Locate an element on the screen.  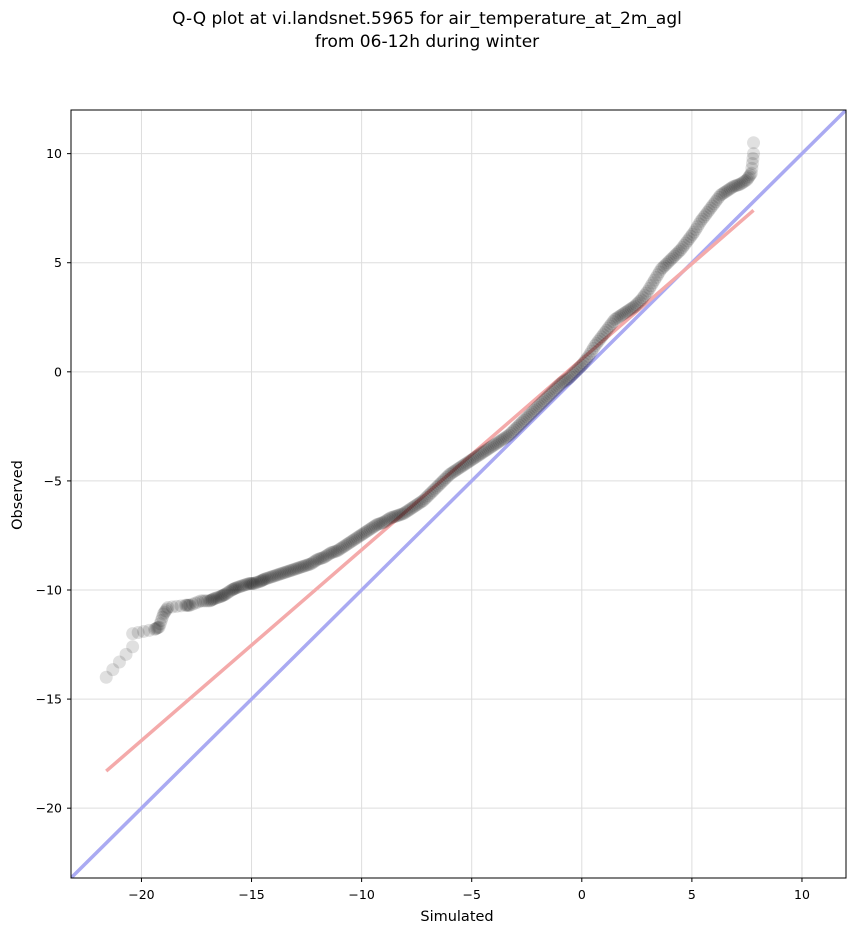
y-tick-label: −10 is located at coordinates (49, 590).